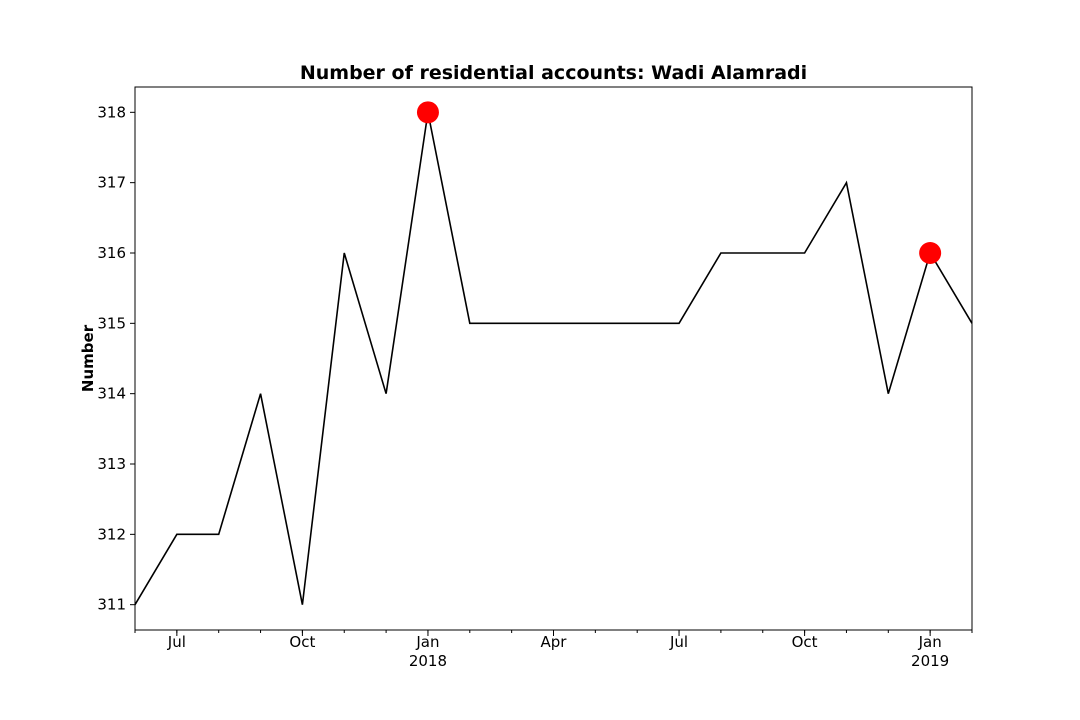 This screenshot has height=720, width=1080. I want to click on x-tick-year-label: 2019, so click(930, 661).